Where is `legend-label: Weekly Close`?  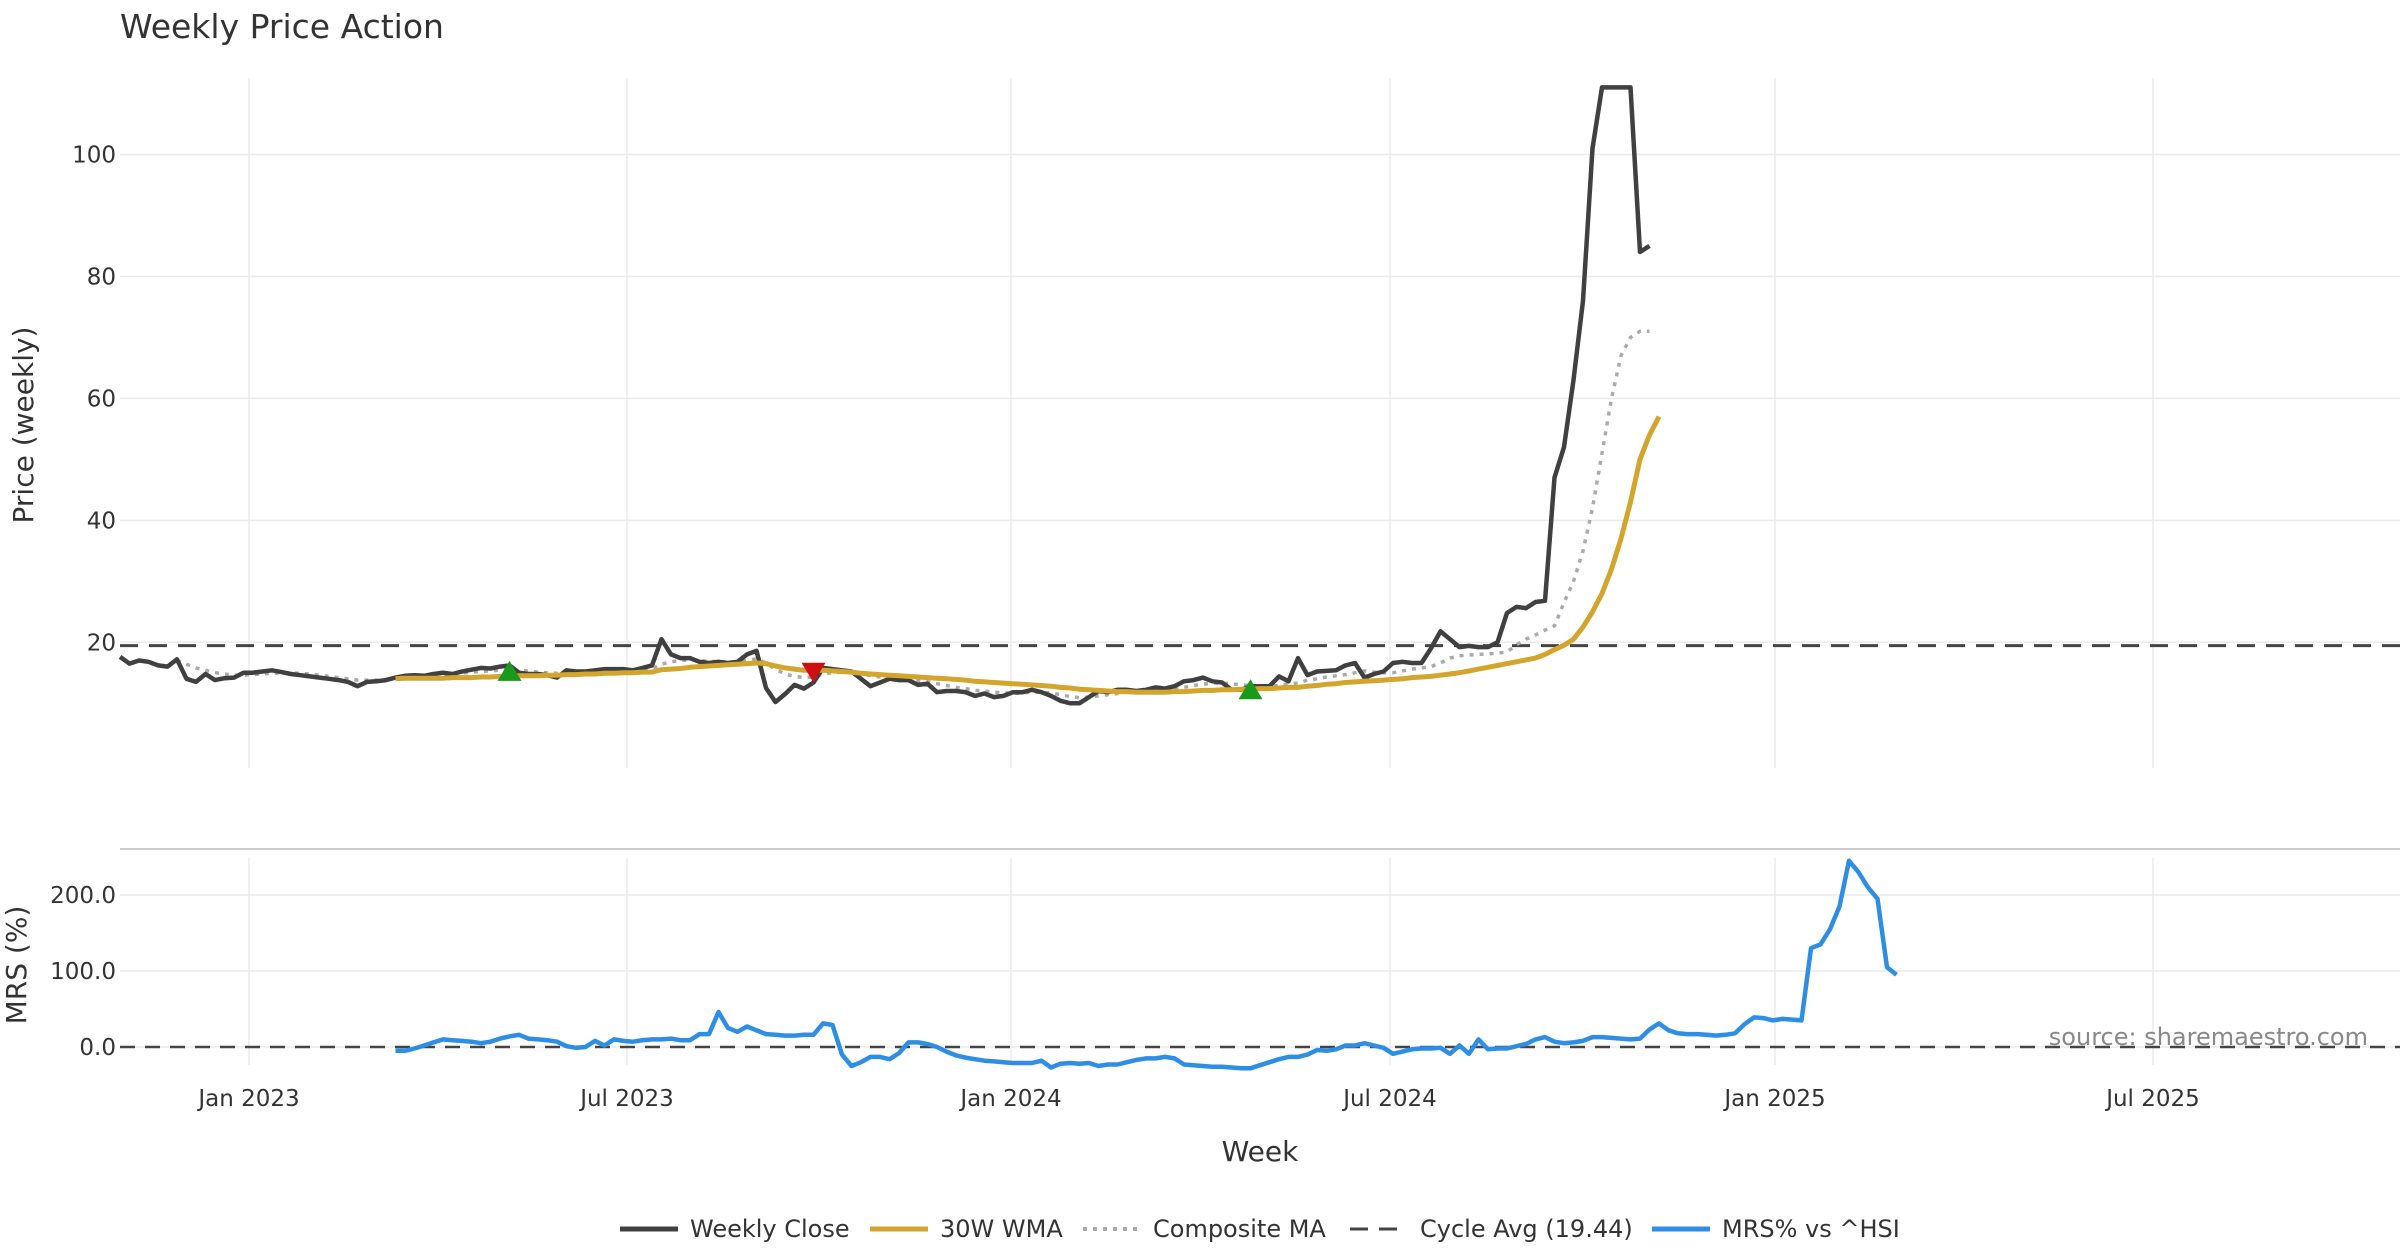
legend-label: Weekly Close is located at coordinates (770, 1229).